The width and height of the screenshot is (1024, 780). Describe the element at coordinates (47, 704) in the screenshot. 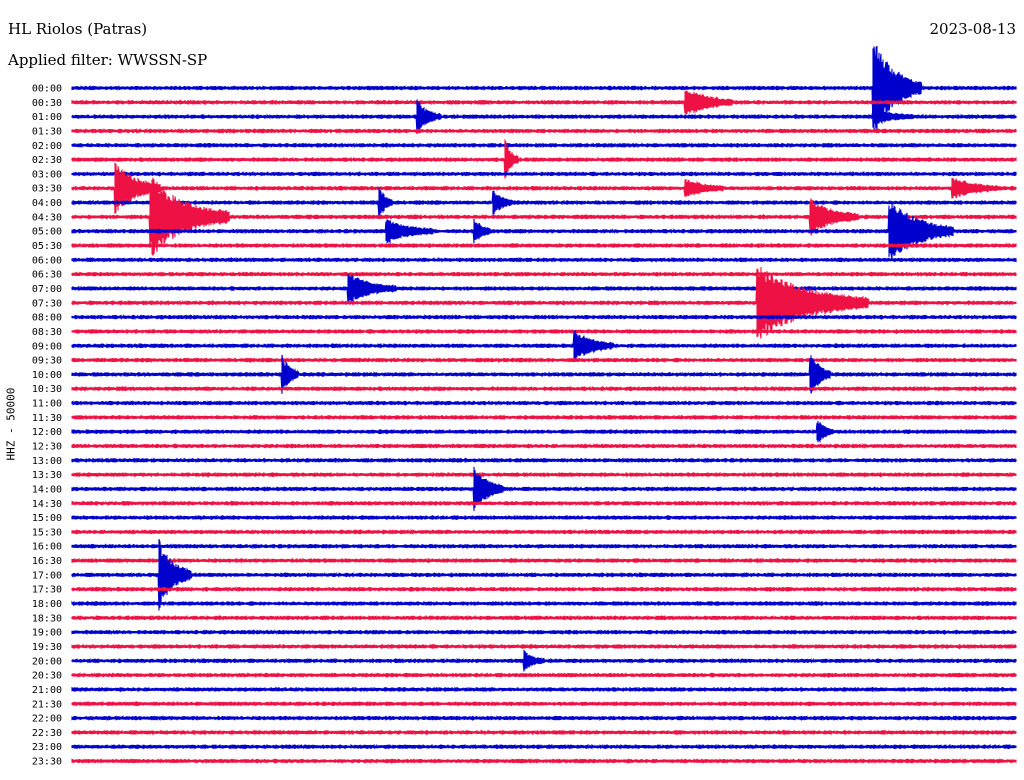

I see `trace-label: 21:30` at that location.